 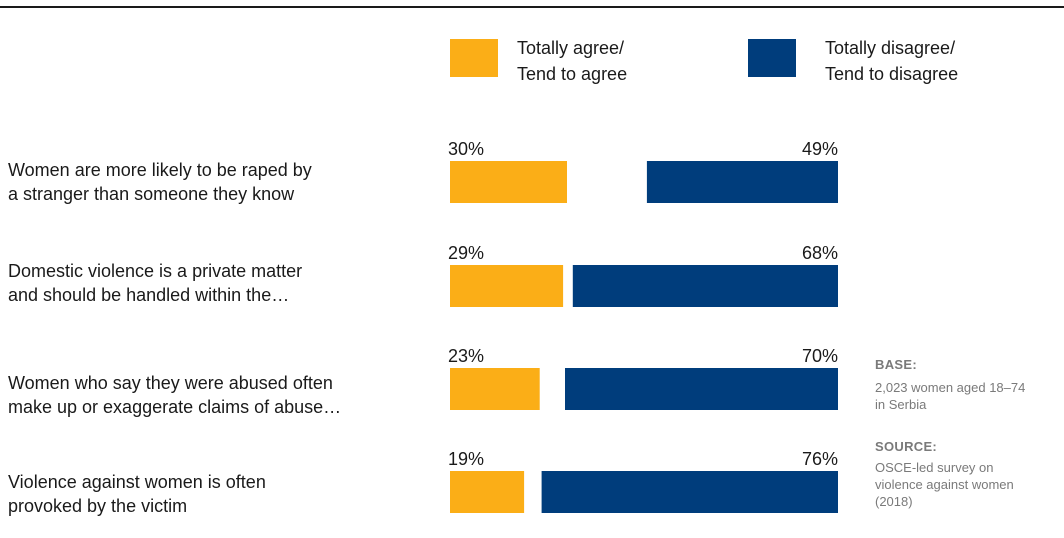 I want to click on data-label-agree: 23%, so click(x=466, y=356).